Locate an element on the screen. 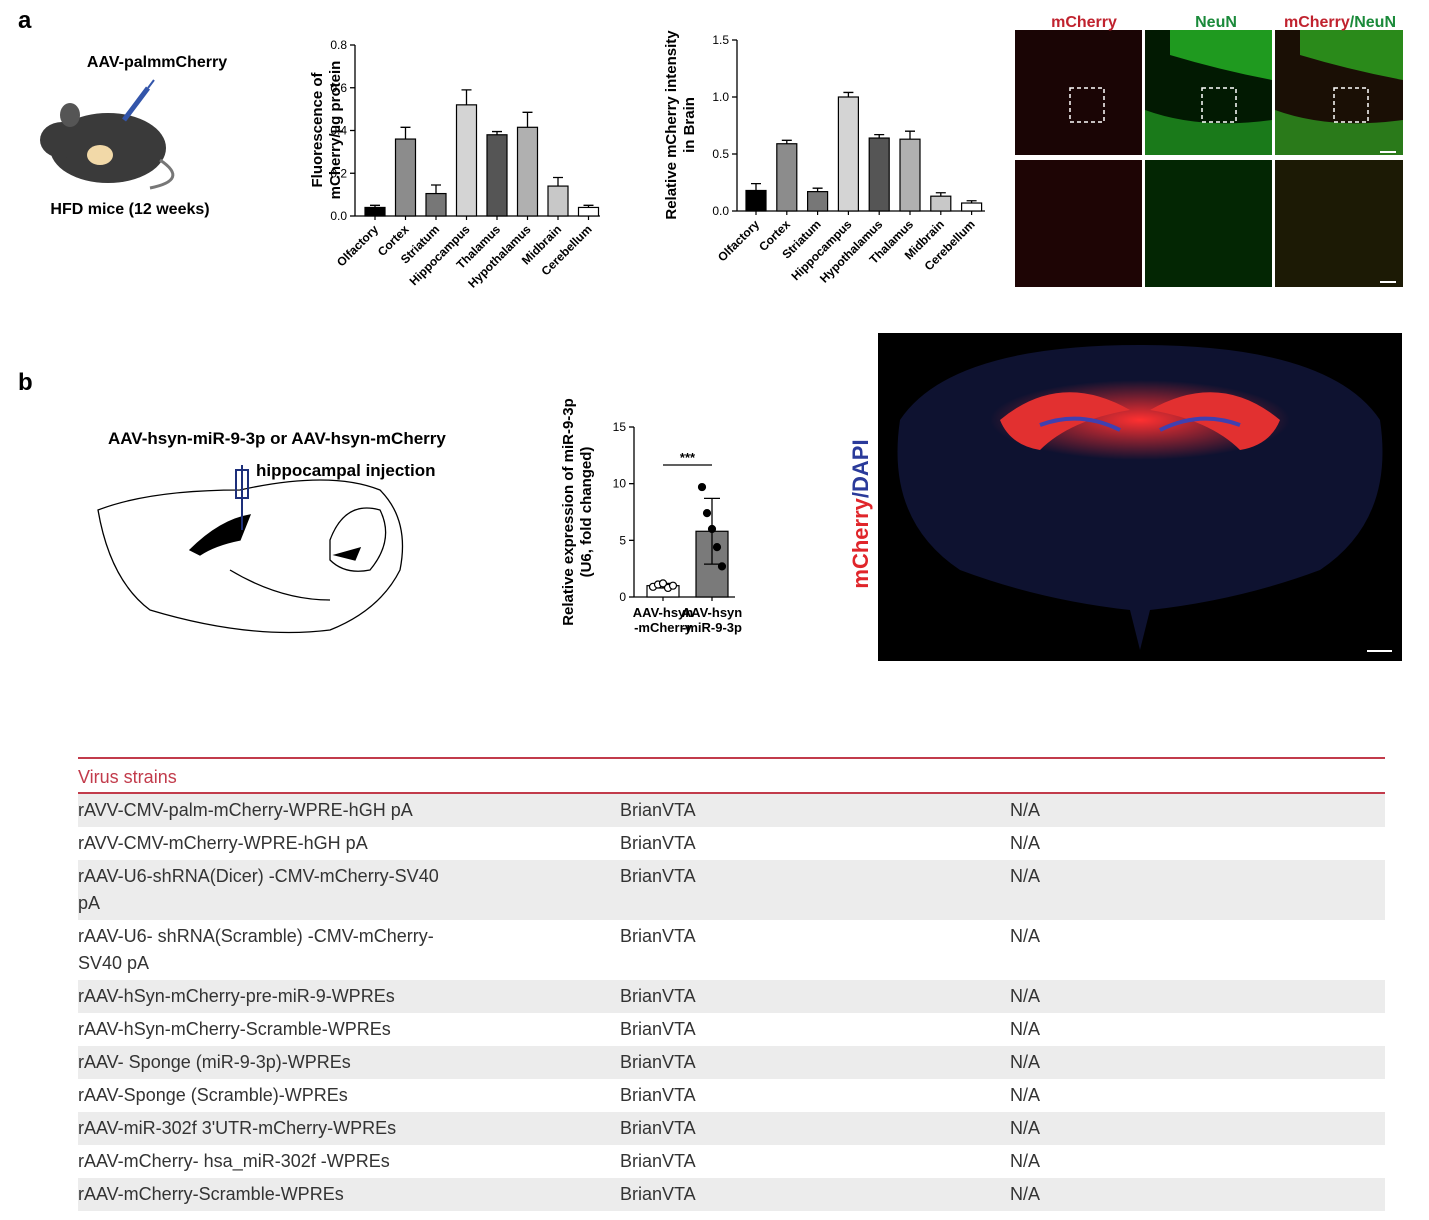 The height and width of the screenshot is (1220, 1429). y-axis-label-line: in Brain is located at coordinates (689, 125).